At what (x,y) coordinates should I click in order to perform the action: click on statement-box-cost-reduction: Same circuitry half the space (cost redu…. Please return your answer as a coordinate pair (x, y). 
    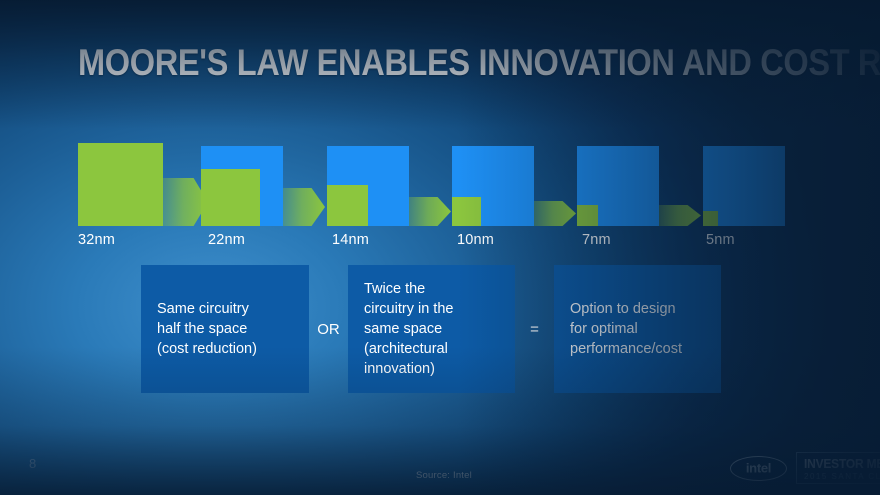
    Looking at the image, I should click on (225, 329).